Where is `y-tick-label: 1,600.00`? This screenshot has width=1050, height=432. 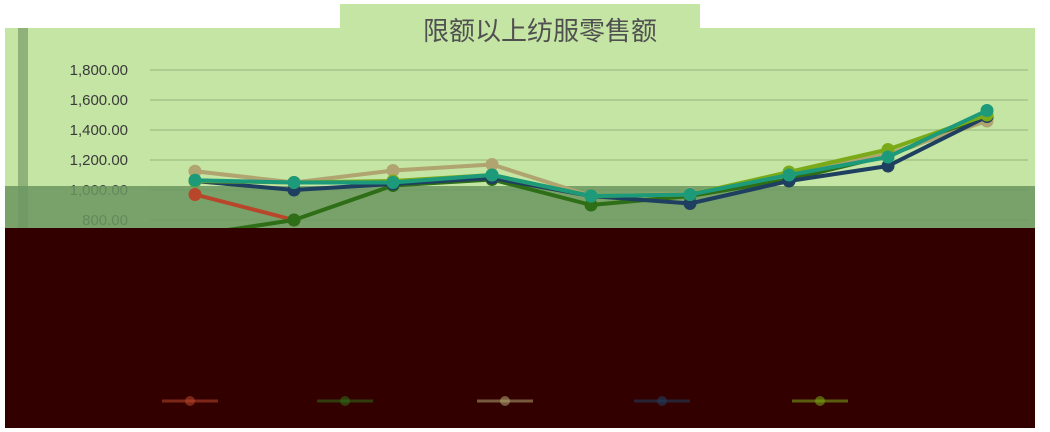 y-tick-label: 1,600.00 is located at coordinates (99, 100).